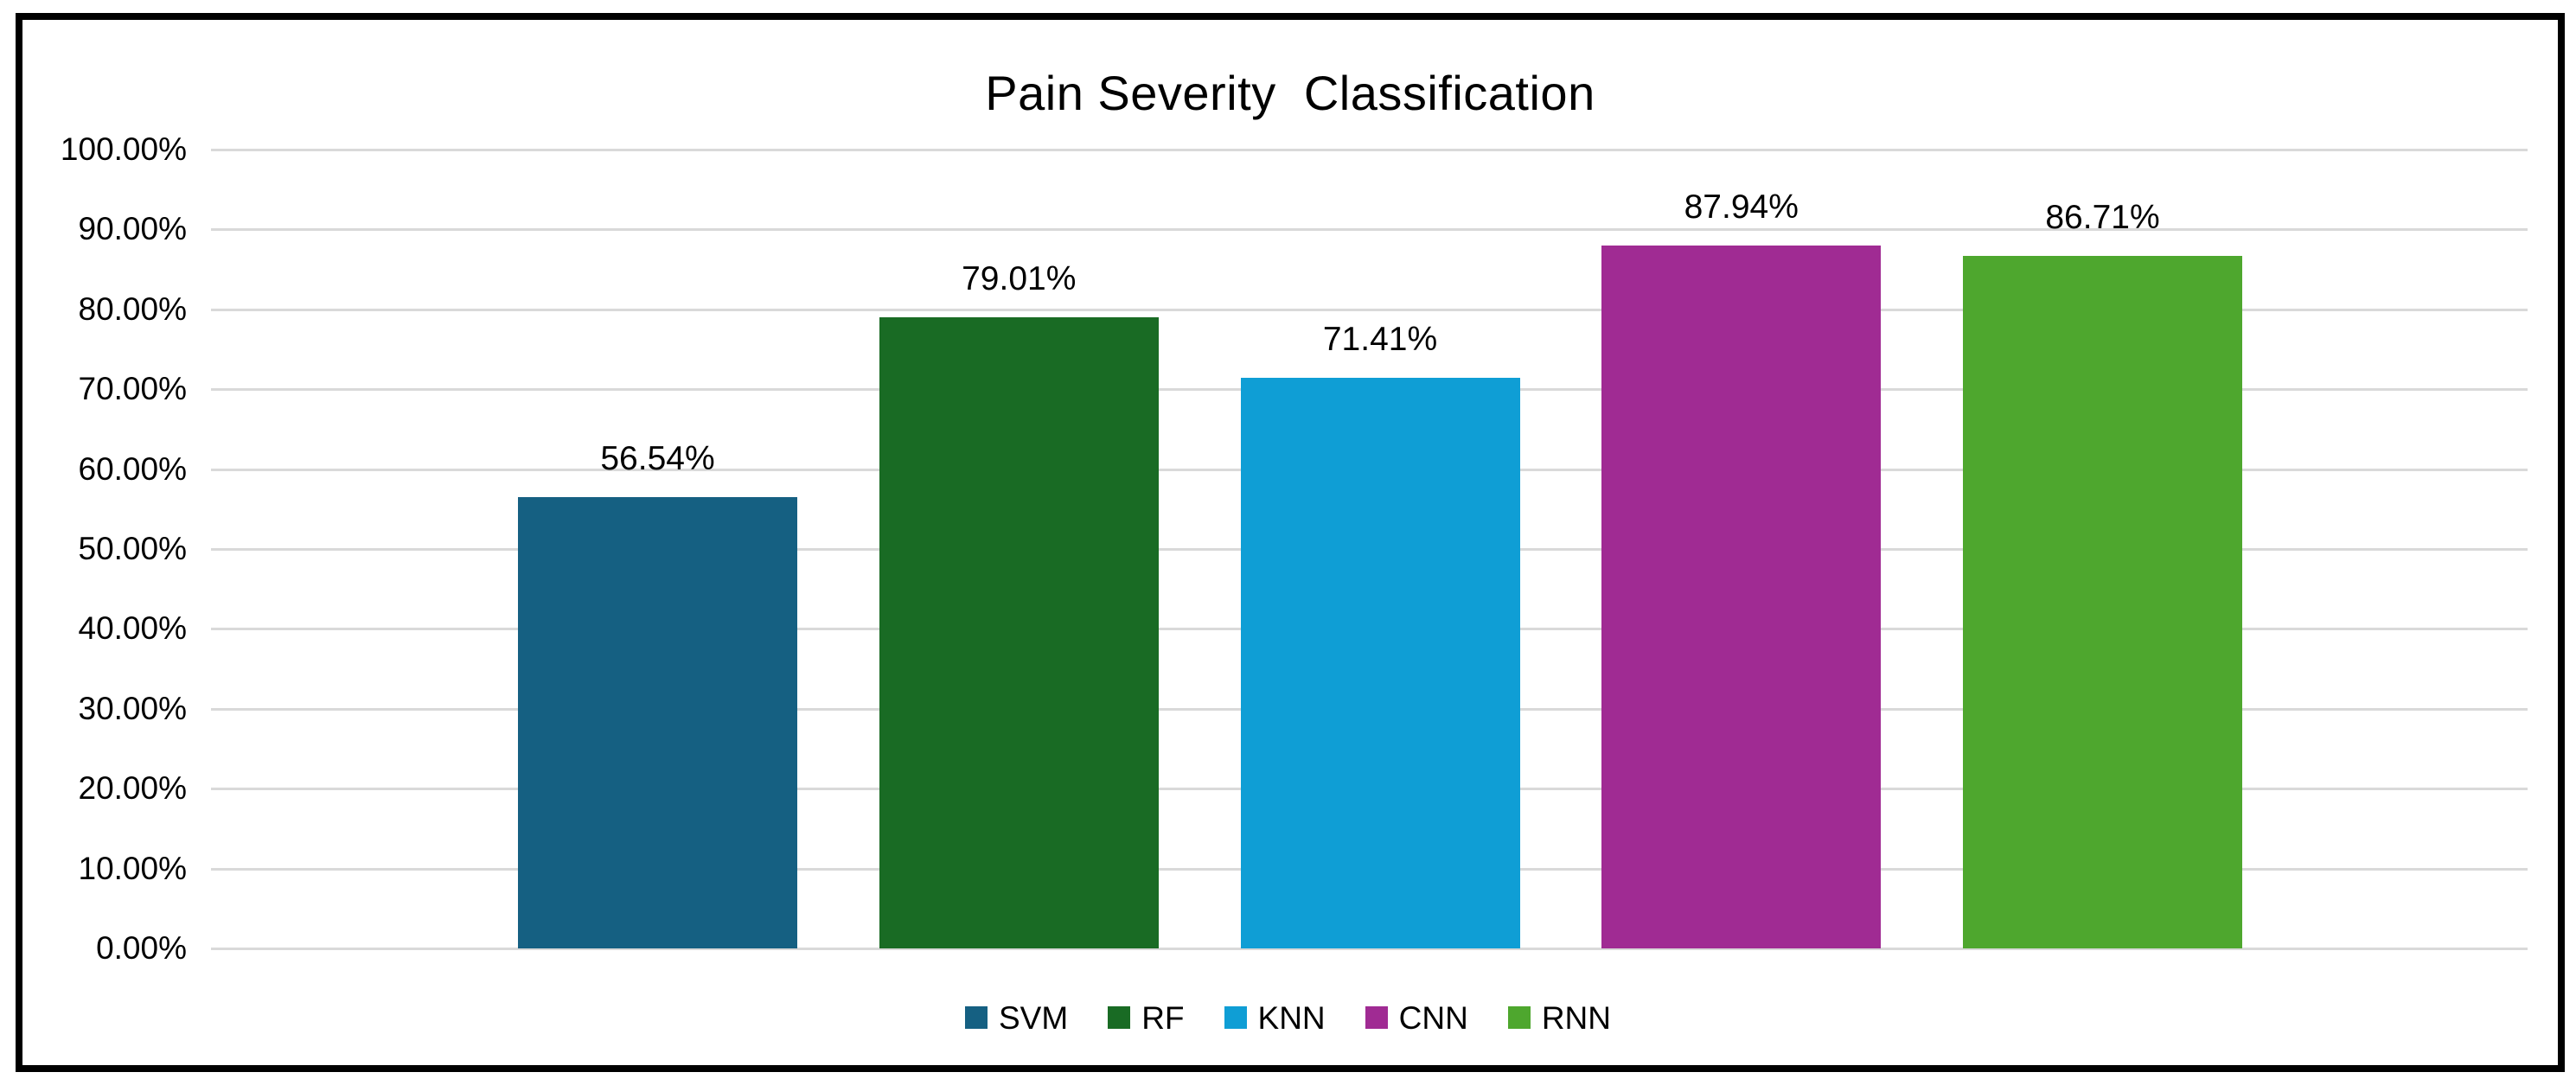  Describe the element at coordinates (142, 948) in the screenshot. I see `y-axis-tick-label: 0.00%` at that location.